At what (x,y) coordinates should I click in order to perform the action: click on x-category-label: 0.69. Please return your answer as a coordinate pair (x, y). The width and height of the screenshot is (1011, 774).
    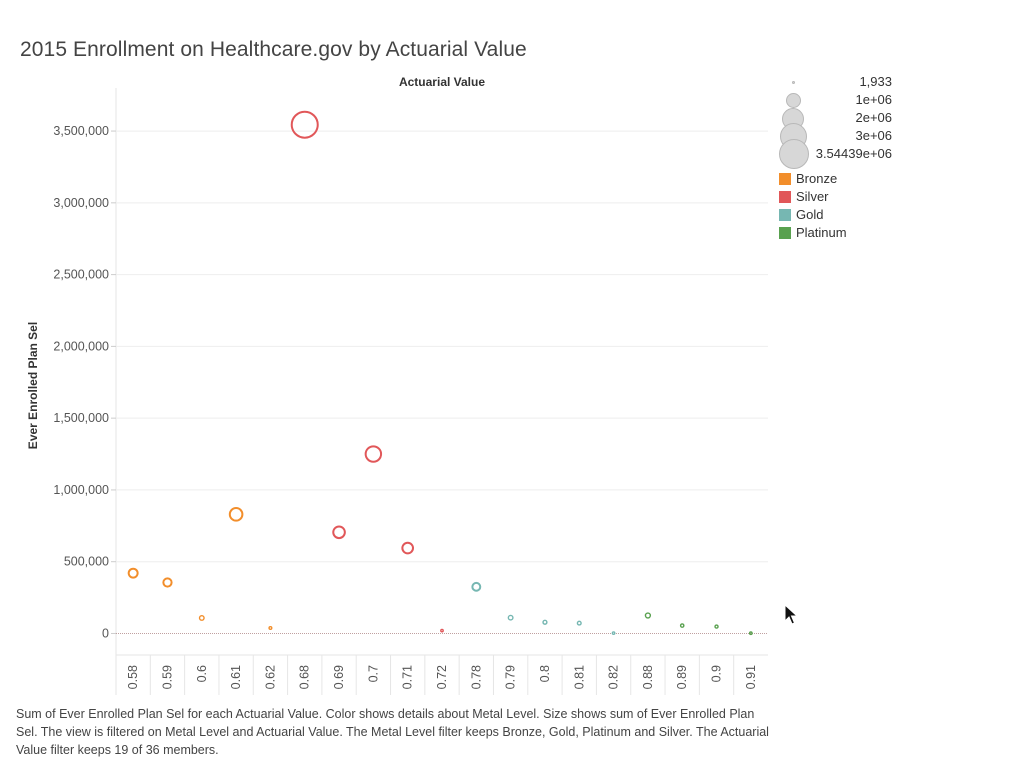
    Looking at the image, I should click on (339, 677).